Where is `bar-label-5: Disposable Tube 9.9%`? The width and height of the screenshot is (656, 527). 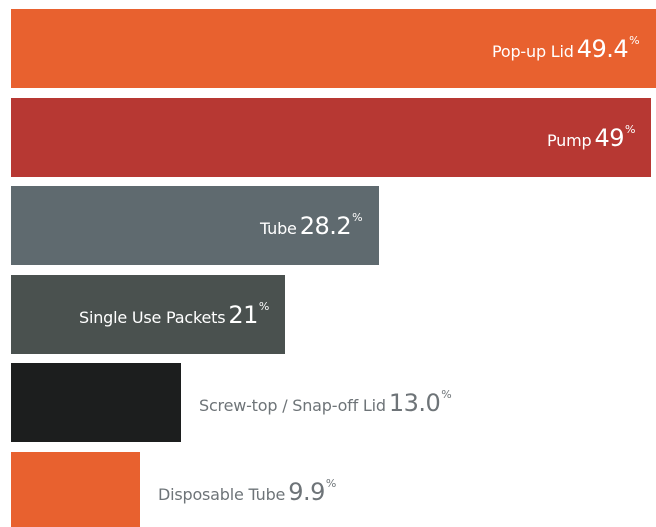
bar-label-5: Disposable Tube 9.9% is located at coordinates (247, 491).